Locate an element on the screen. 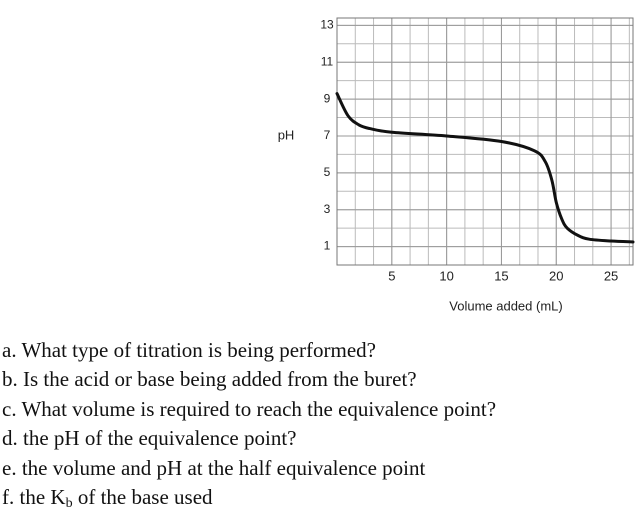 This screenshot has height=512, width=641. x-tick-label: 10 is located at coordinates (446, 275).